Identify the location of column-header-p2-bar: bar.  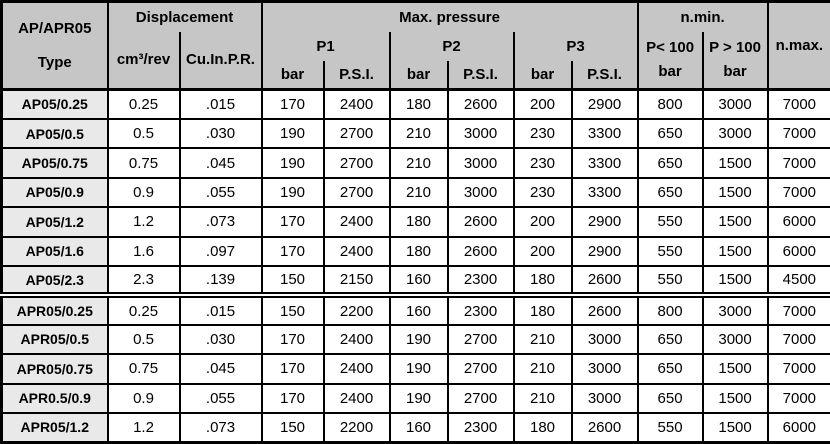
(418, 75).